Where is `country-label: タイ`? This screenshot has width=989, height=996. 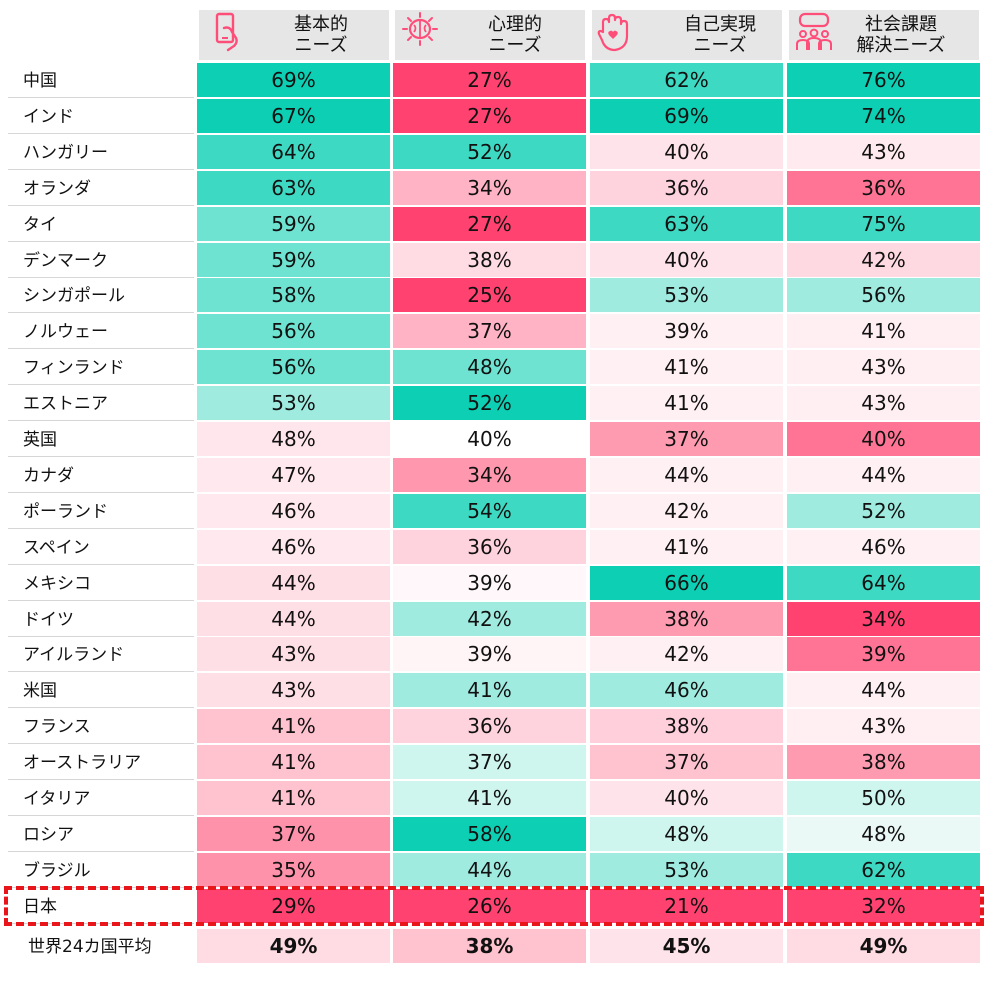
country-label: タイ is located at coordinates (40, 224).